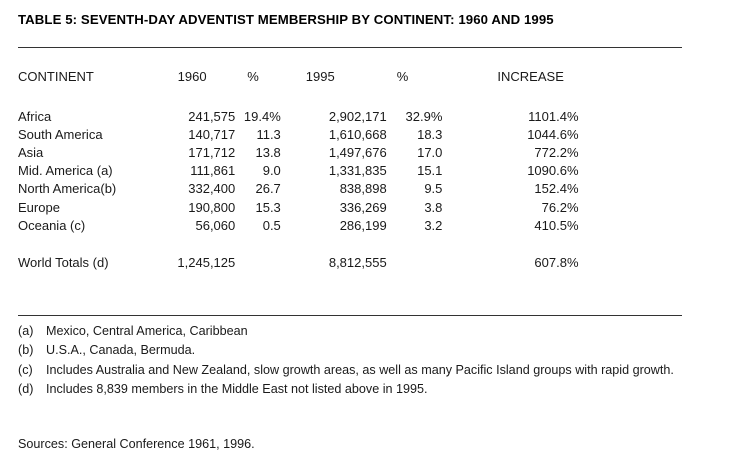 This screenshot has width=730, height=469. What do you see at coordinates (357, 117) in the screenshot?
I see `cell-members-1995: 2,902,171` at bounding box center [357, 117].